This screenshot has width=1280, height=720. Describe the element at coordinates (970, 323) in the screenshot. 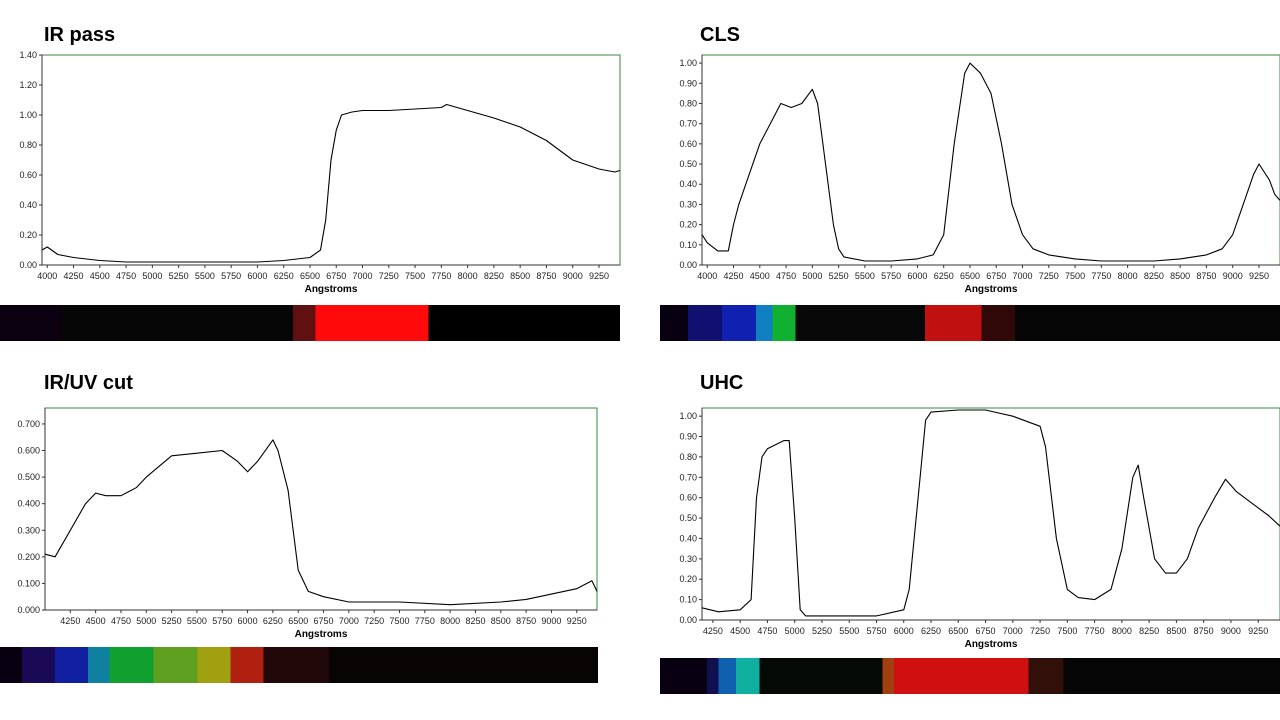

I see `cls-spectrum-strip` at that location.